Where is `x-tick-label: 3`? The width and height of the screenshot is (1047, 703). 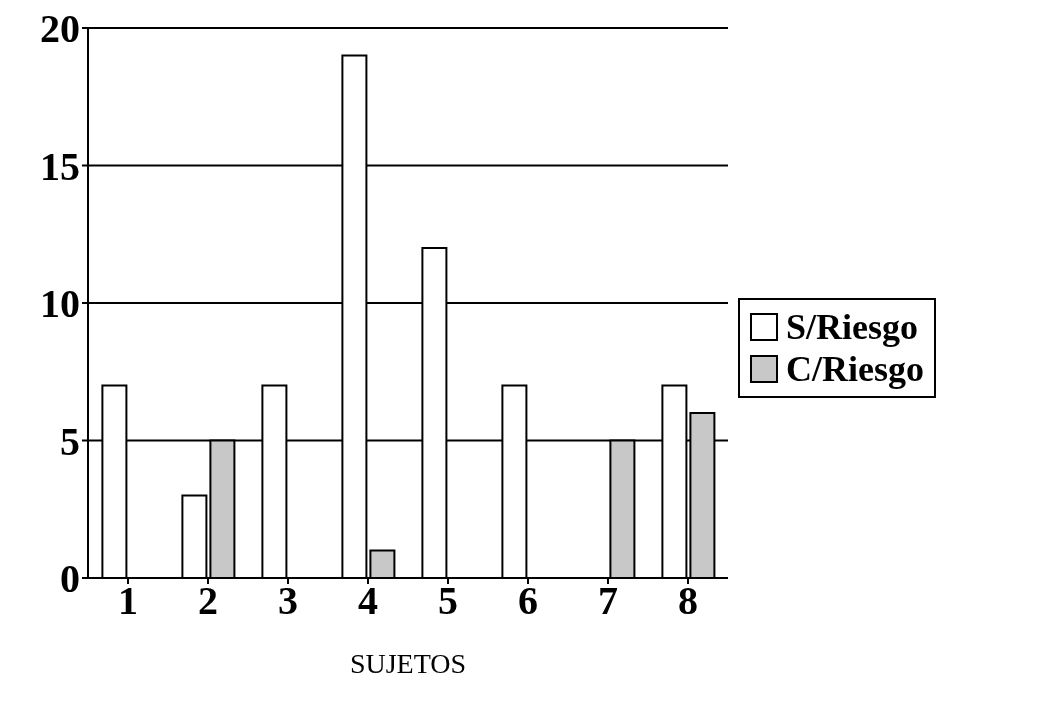 x-tick-label: 3 is located at coordinates (288, 601).